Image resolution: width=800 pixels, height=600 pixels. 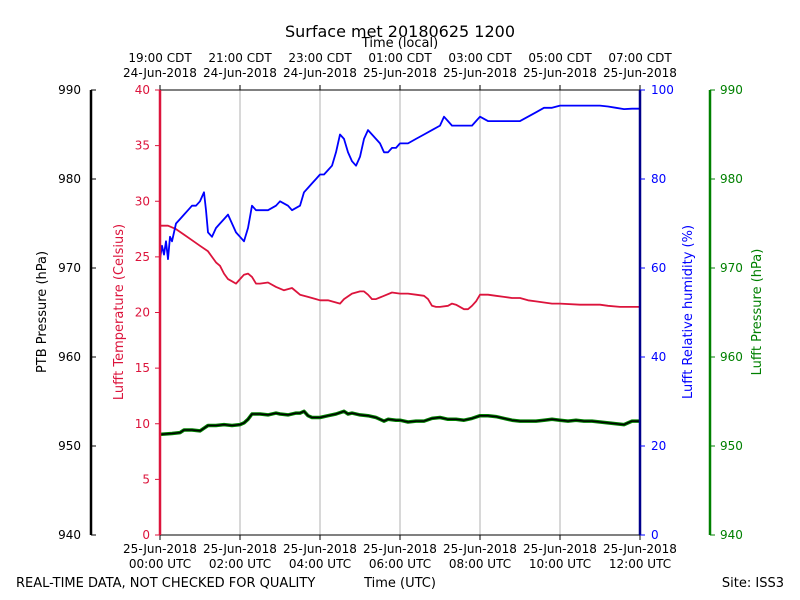 I want to click on temperature-axis-label: Lufft Temperature (Celsius), so click(x=119, y=312).